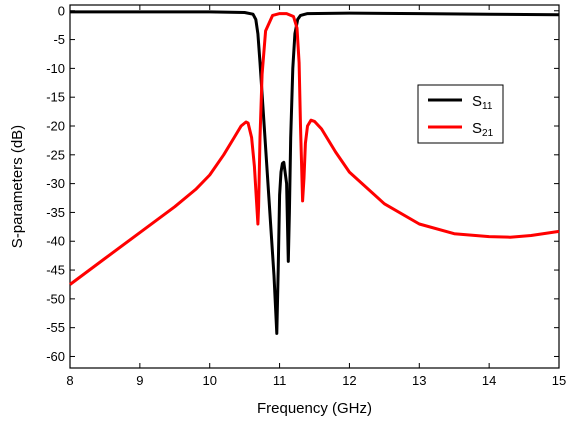 The image size is (569, 425). What do you see at coordinates (55, 126) in the screenshot?
I see `y-tick-label-4: -20` at bounding box center [55, 126].